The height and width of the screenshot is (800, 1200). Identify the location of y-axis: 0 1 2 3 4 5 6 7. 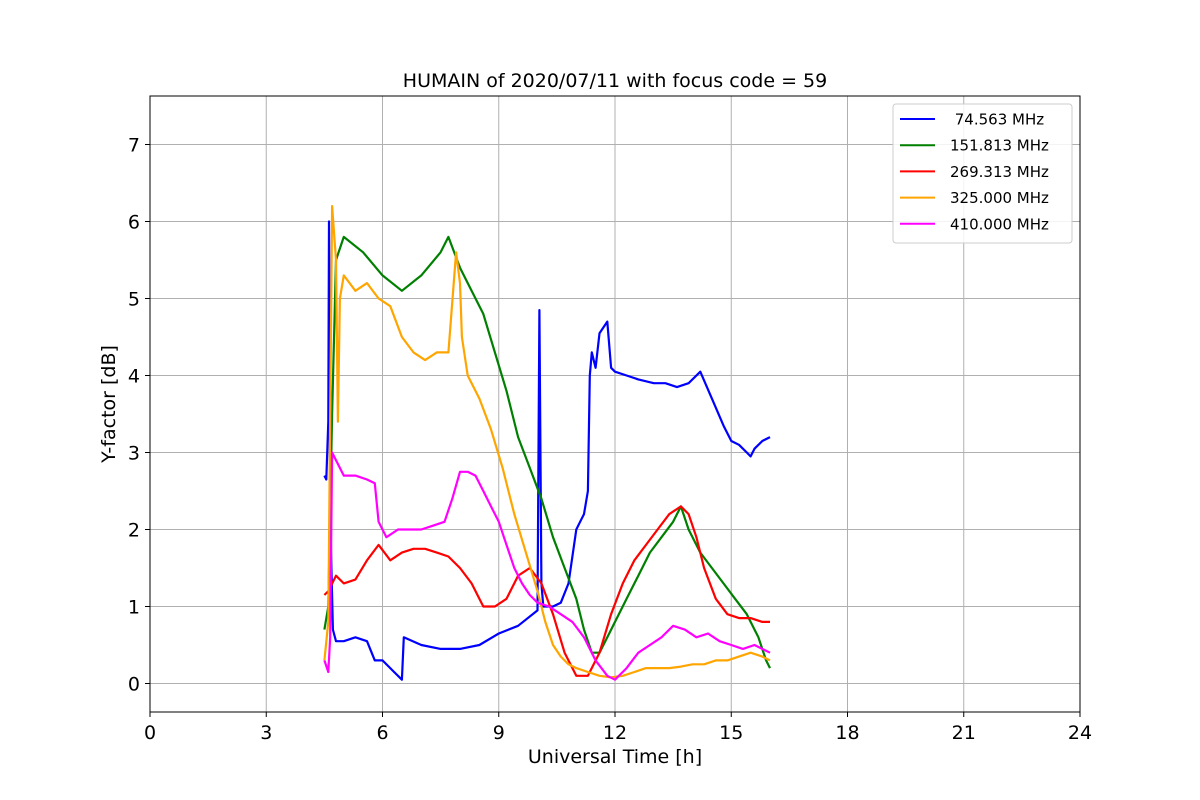
(139, 415).